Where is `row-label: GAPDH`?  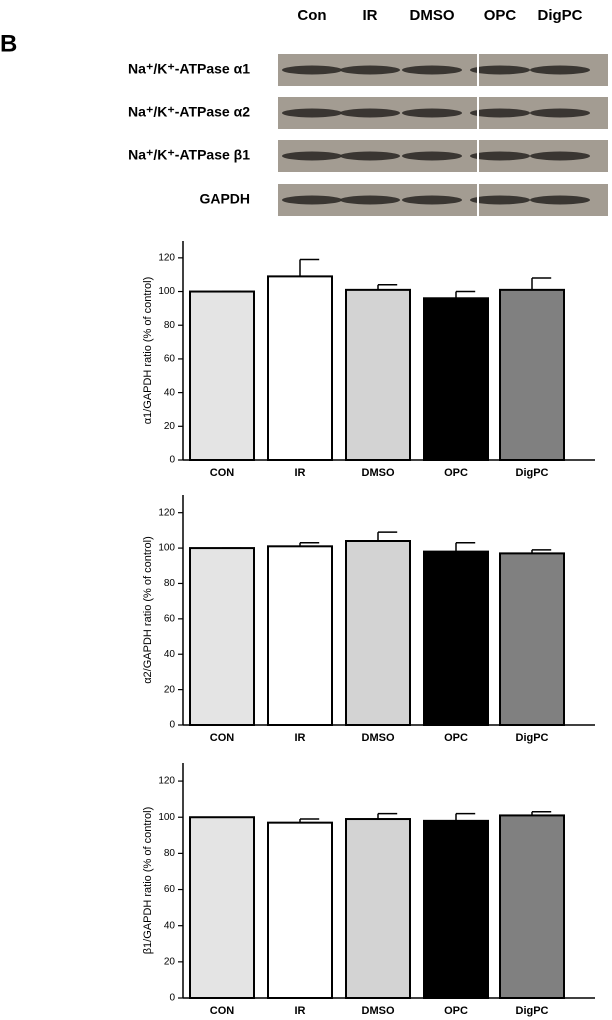
row-label: GAPDH is located at coordinates (224, 199).